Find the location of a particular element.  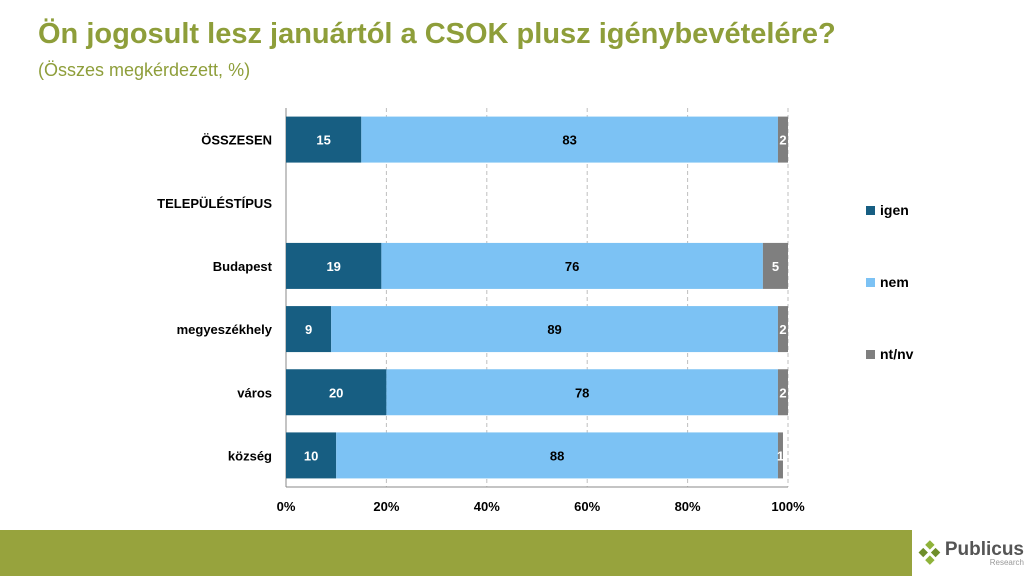

data-label: 76 is located at coordinates (572, 266).